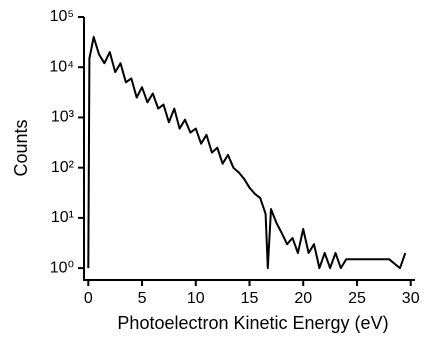 The width and height of the screenshot is (428, 339). I want to click on x-tick-label: 20, so click(303, 298).